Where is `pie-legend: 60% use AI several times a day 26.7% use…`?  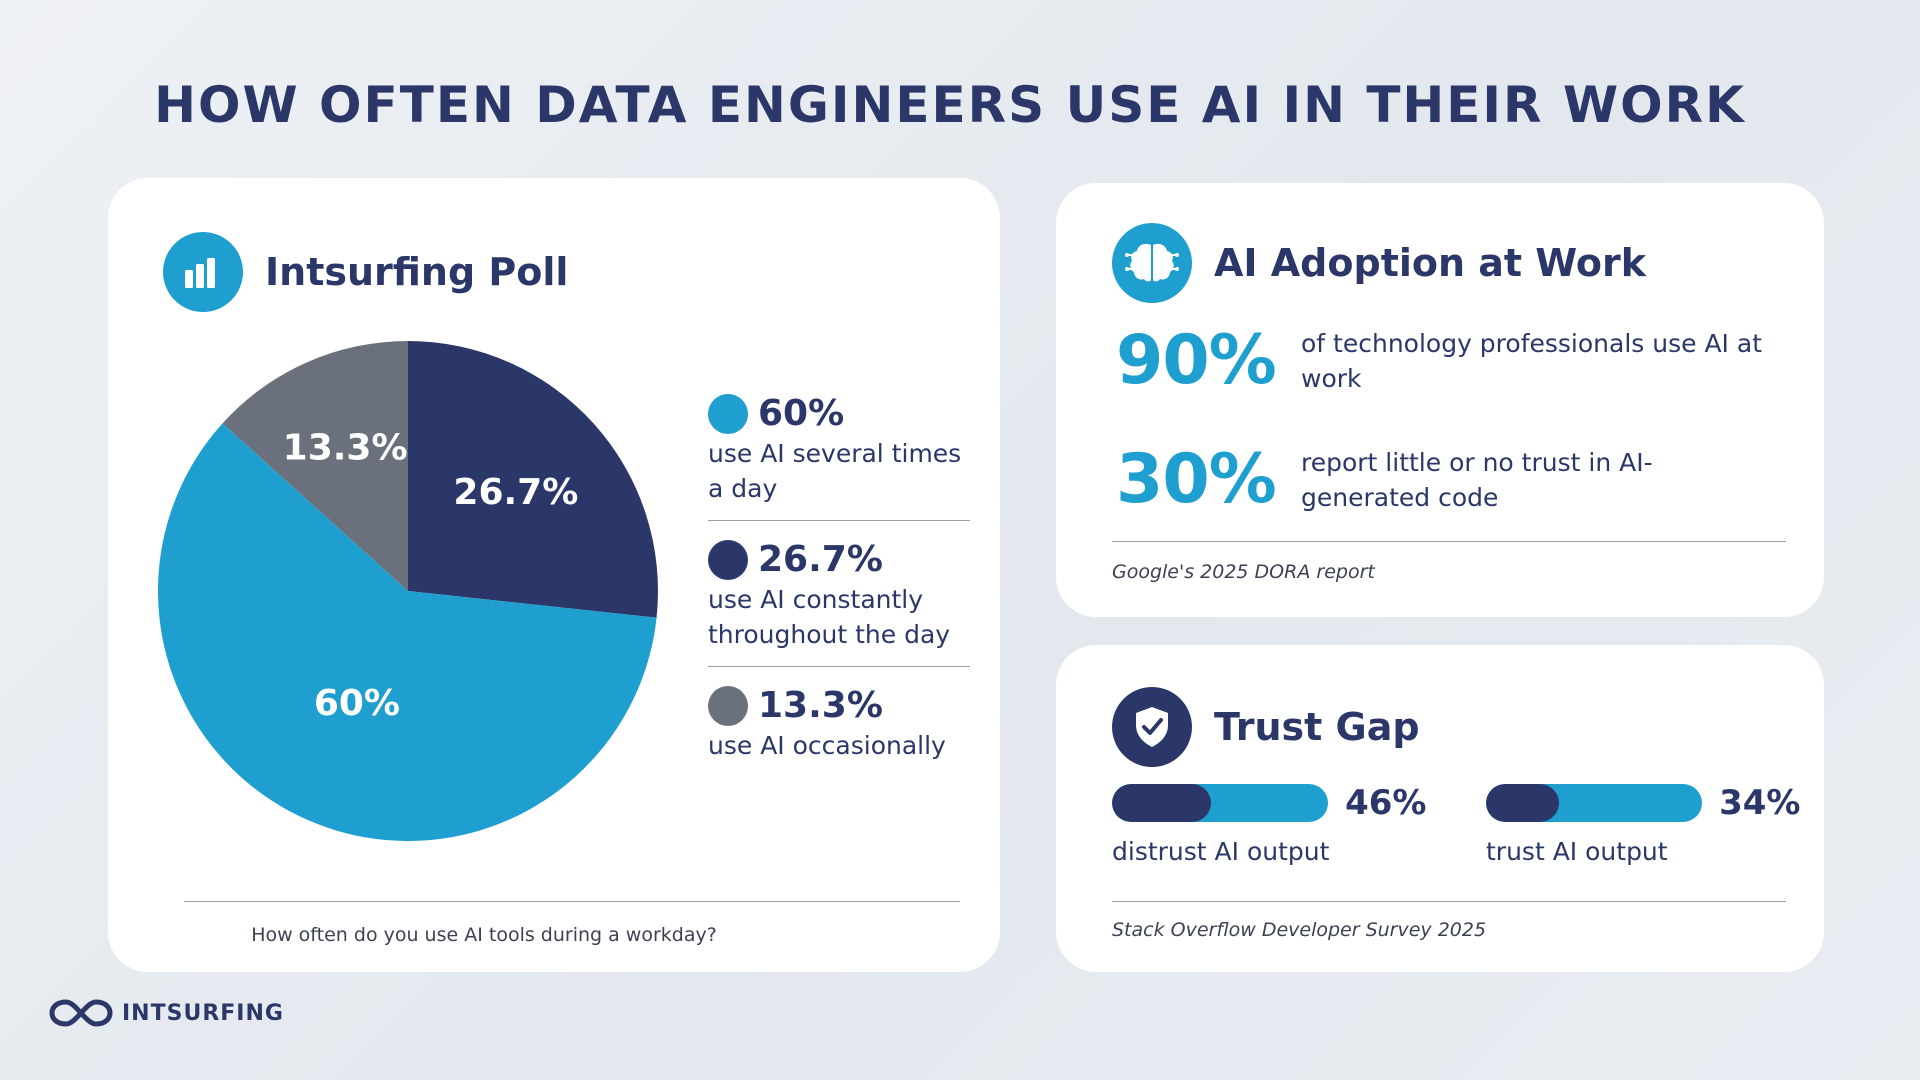 pie-legend: 60% use AI several times a day 26.7% use… is located at coordinates (839, 585).